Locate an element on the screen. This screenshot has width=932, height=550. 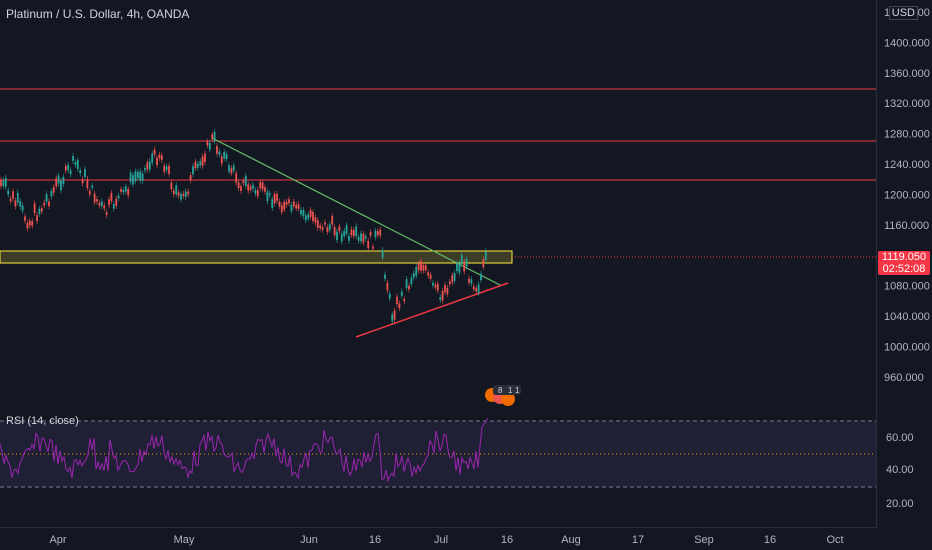
price-tick-label: 1240.000 is located at coordinates (907, 165).